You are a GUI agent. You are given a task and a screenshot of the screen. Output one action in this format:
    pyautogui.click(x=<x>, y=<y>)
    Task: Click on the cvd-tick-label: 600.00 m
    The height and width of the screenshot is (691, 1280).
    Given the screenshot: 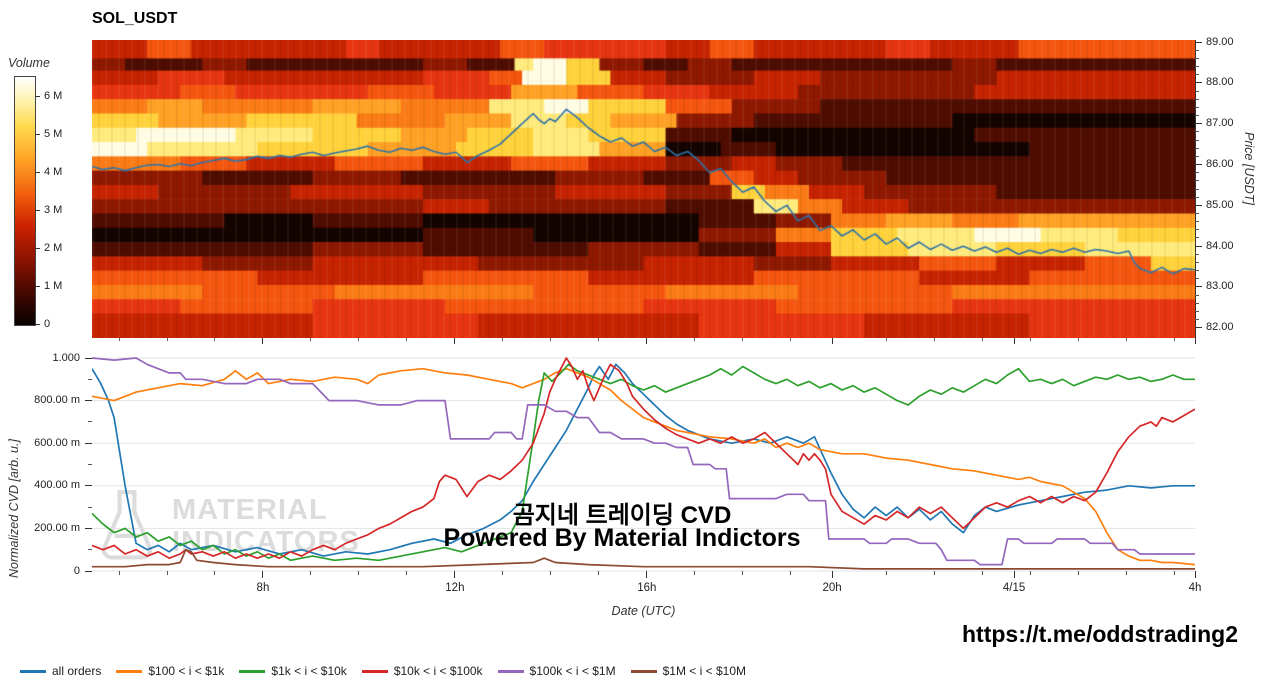 What is the action you would take?
    pyautogui.click(x=57, y=442)
    